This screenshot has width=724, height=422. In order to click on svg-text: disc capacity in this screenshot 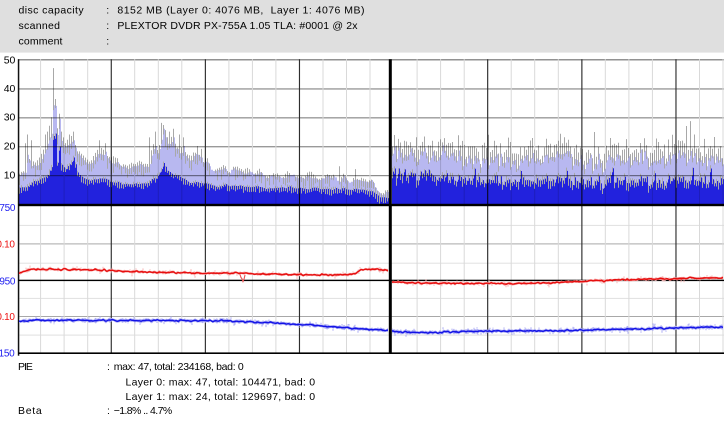, I will do `click(52, 10)`.